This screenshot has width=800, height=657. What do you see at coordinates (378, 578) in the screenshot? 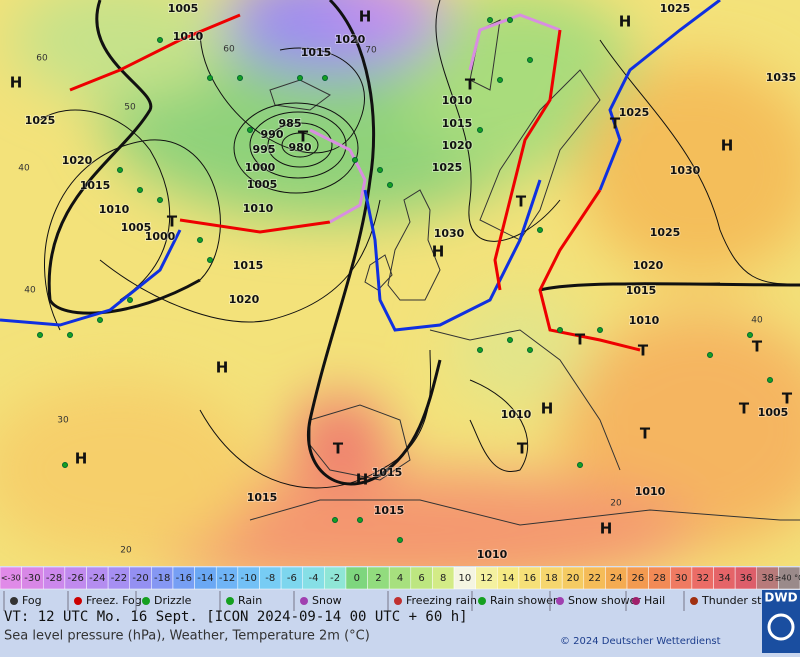
I see `colorbar-label: 2` at bounding box center [378, 578].